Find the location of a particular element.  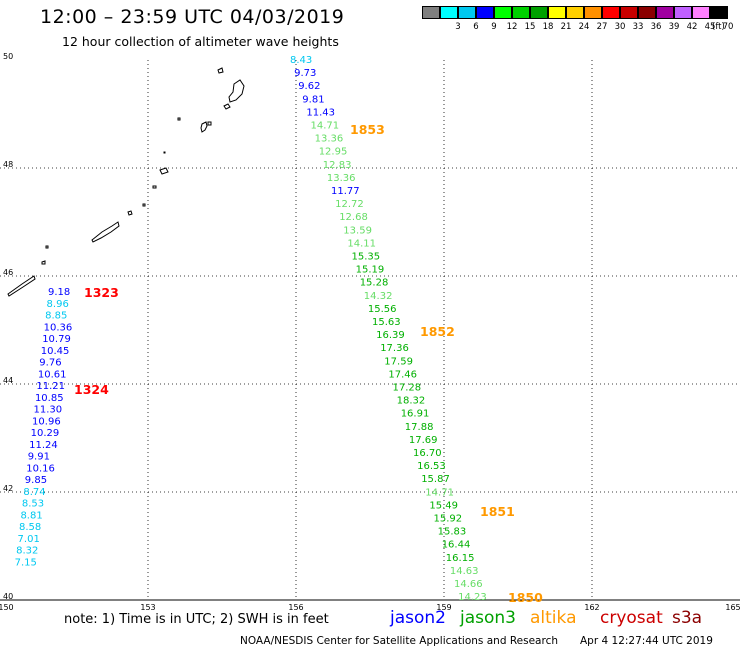

swh-value: 9.91 is located at coordinates (39, 457).